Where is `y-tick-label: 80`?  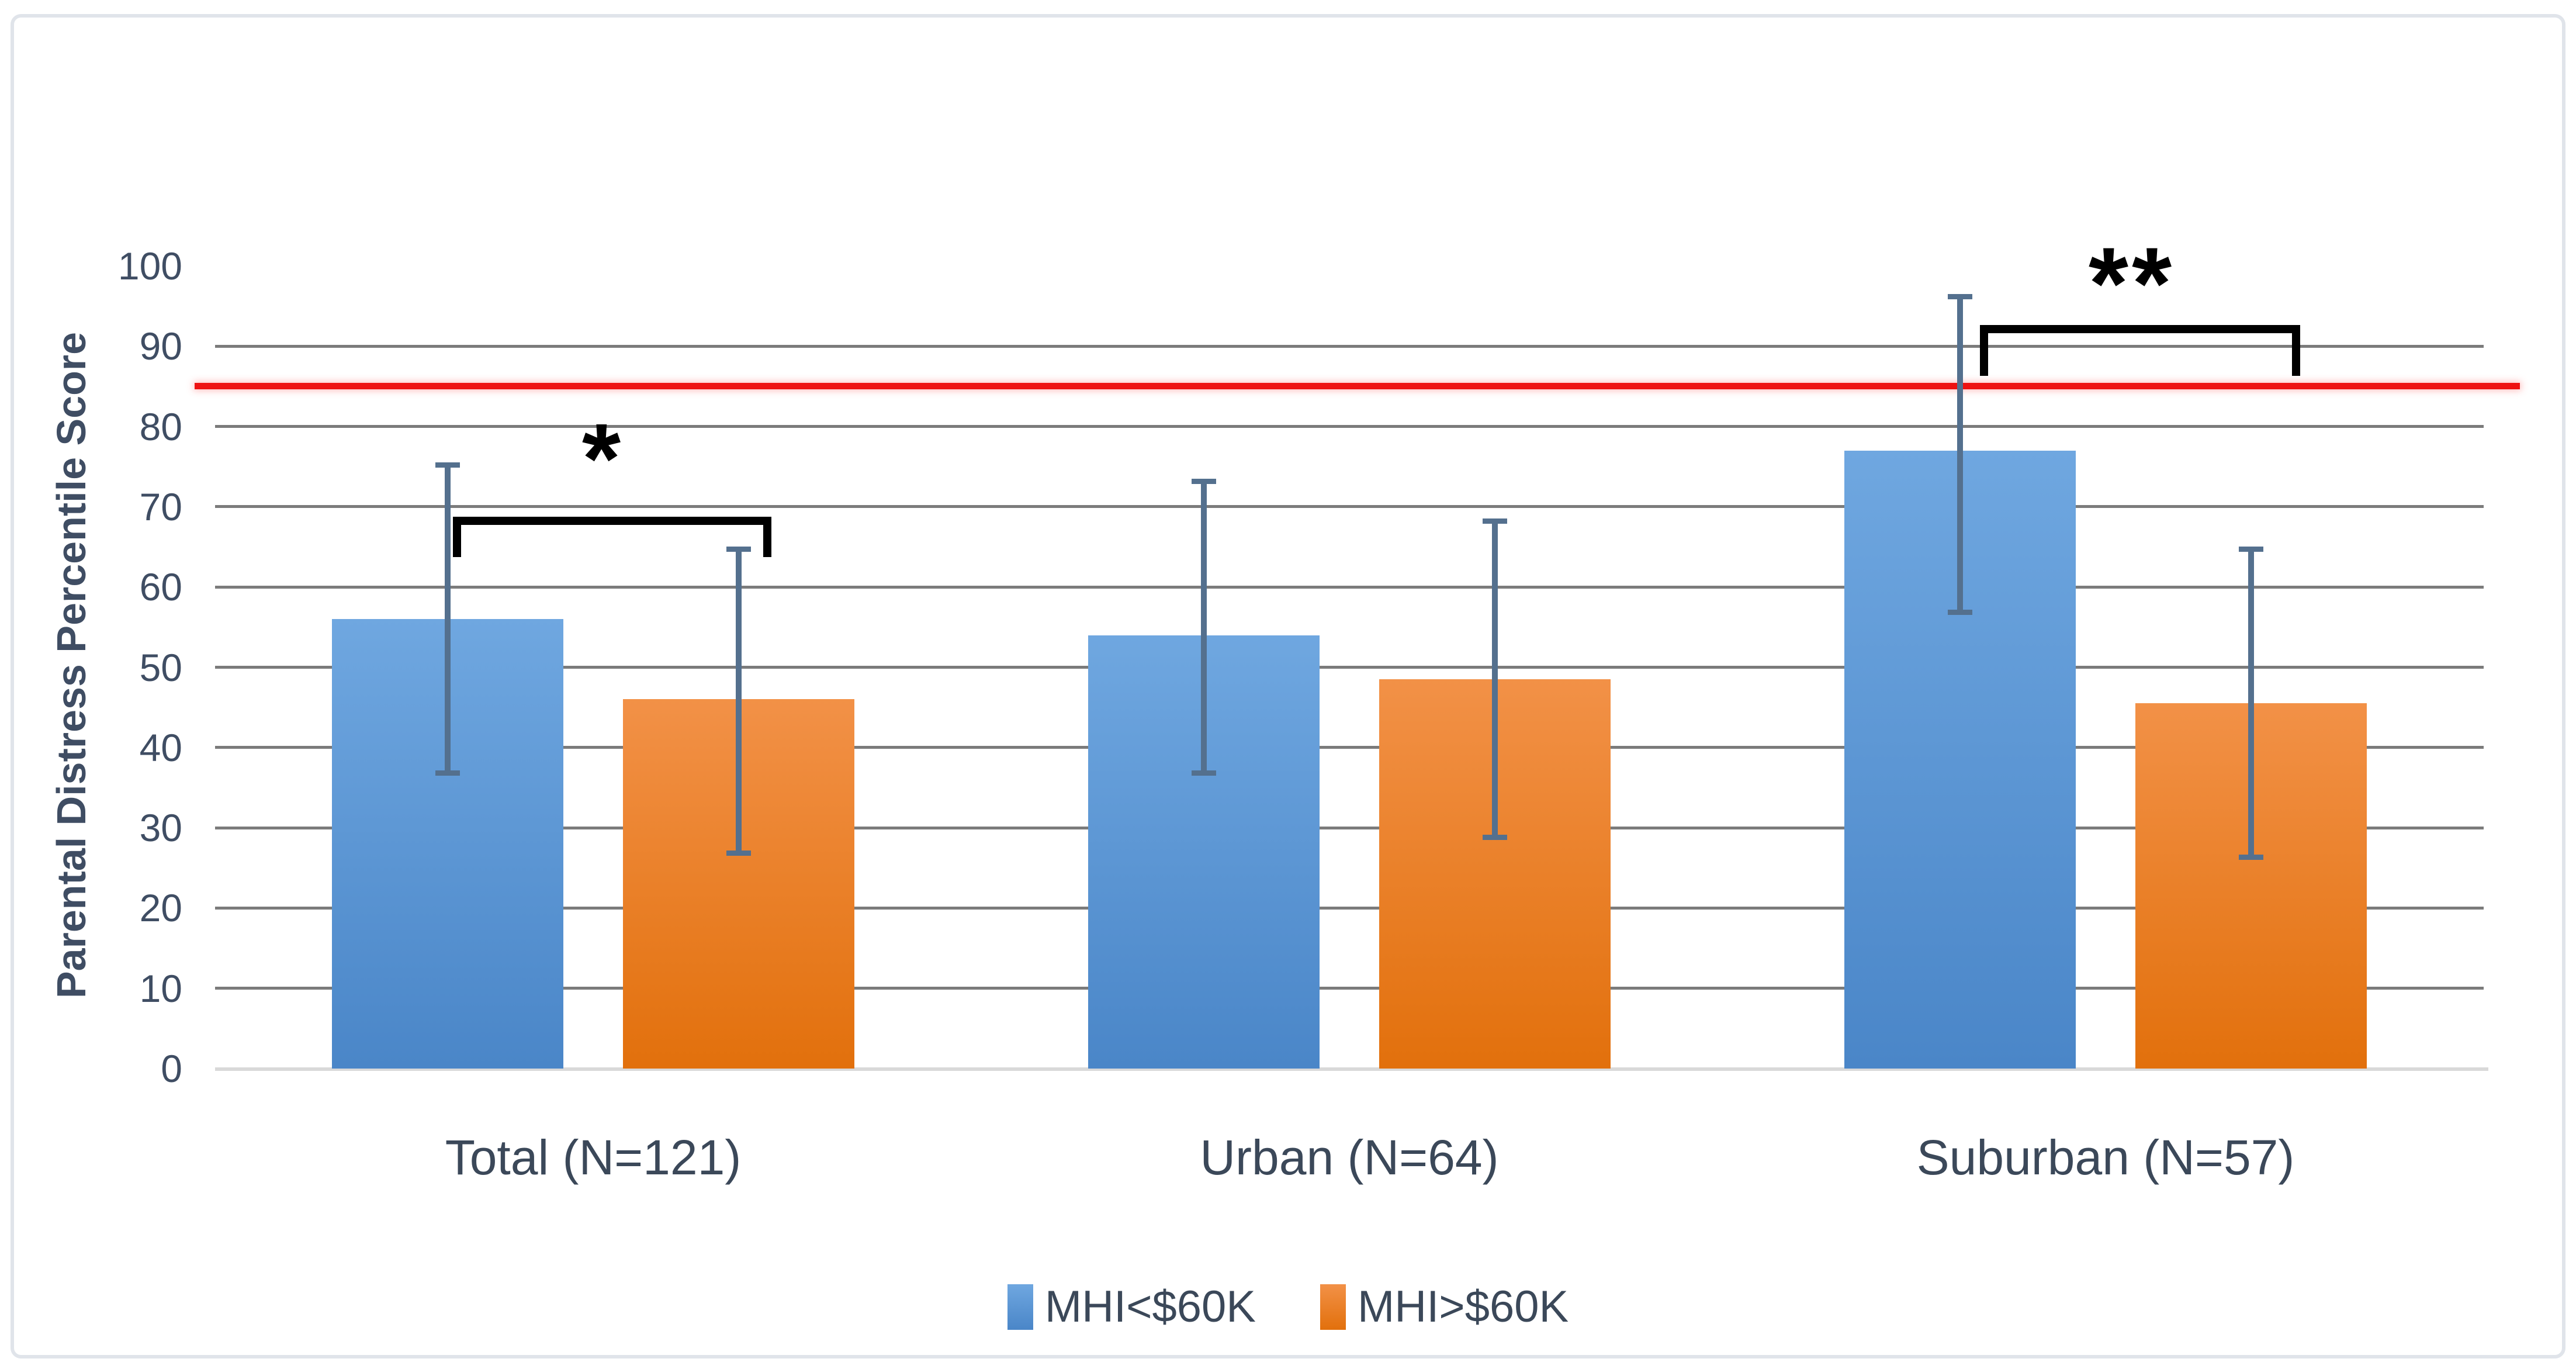
y-tick-label: 80 is located at coordinates (161, 427).